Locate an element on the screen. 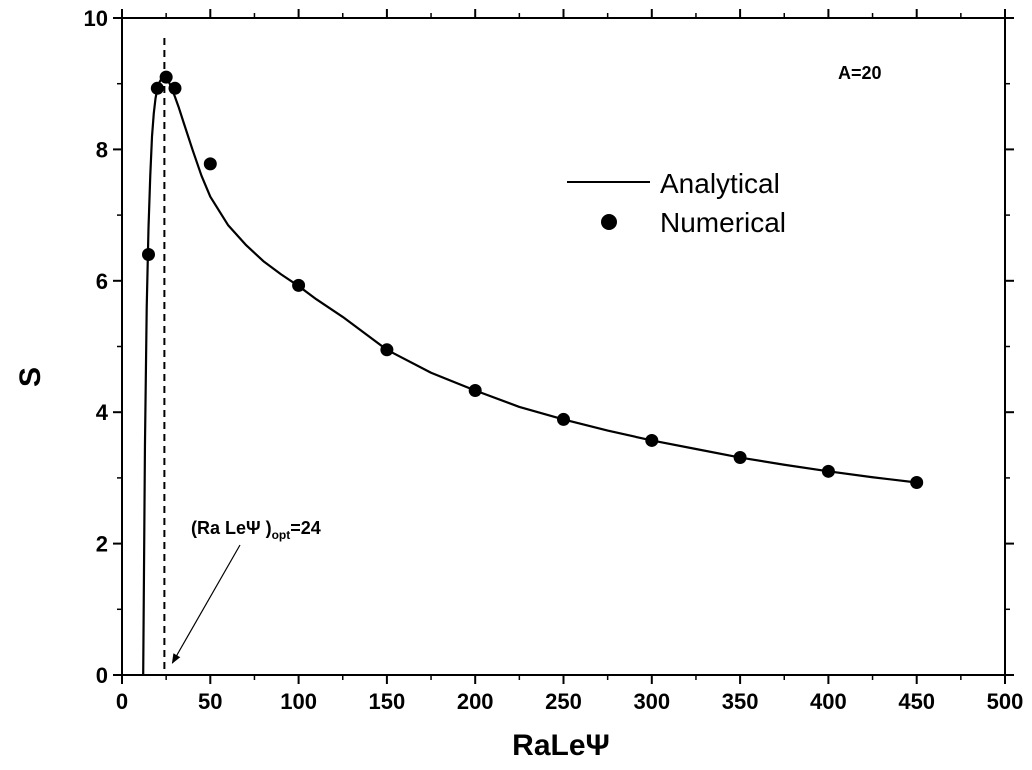  x-tick-label: 500 is located at coordinates (1005, 701).